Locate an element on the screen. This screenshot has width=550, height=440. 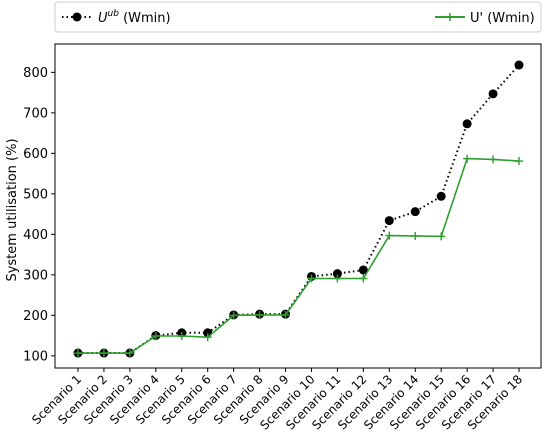
y-tick-label: 100 is located at coordinates (35, 356).